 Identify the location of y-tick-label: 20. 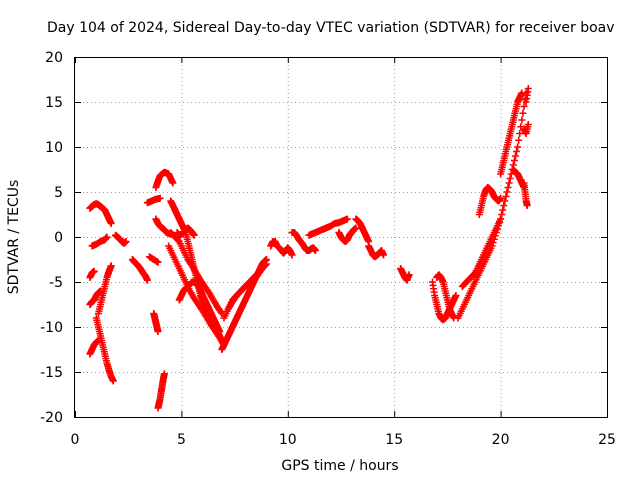
(54, 58).